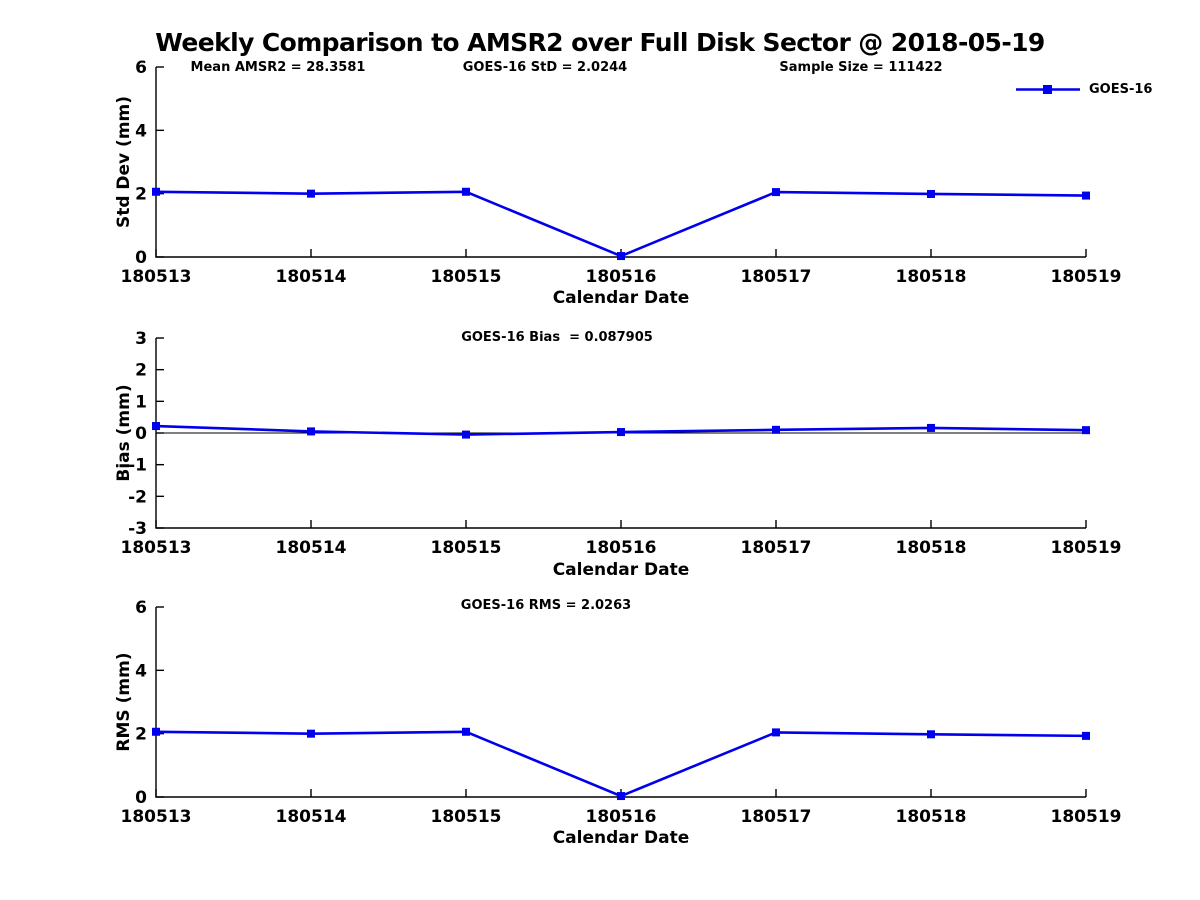 The width and height of the screenshot is (1200, 900). What do you see at coordinates (621, 570) in the screenshot?
I see `subplot2-xlabel: Calendar Date` at bounding box center [621, 570].